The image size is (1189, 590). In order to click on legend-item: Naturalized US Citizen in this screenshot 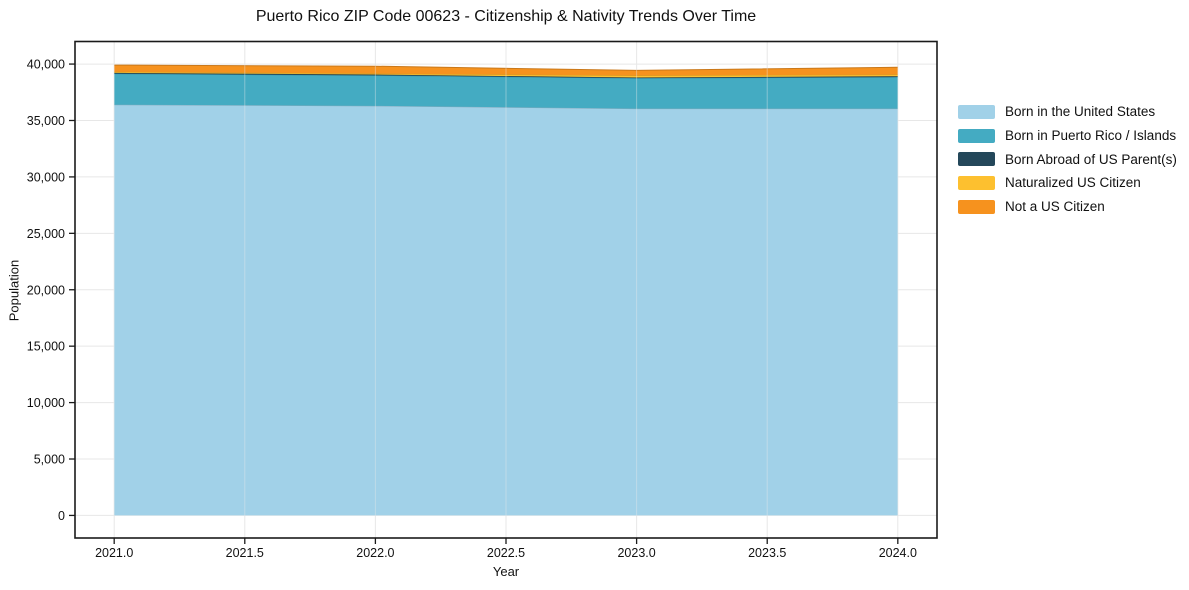, I will do `click(1067, 183)`.